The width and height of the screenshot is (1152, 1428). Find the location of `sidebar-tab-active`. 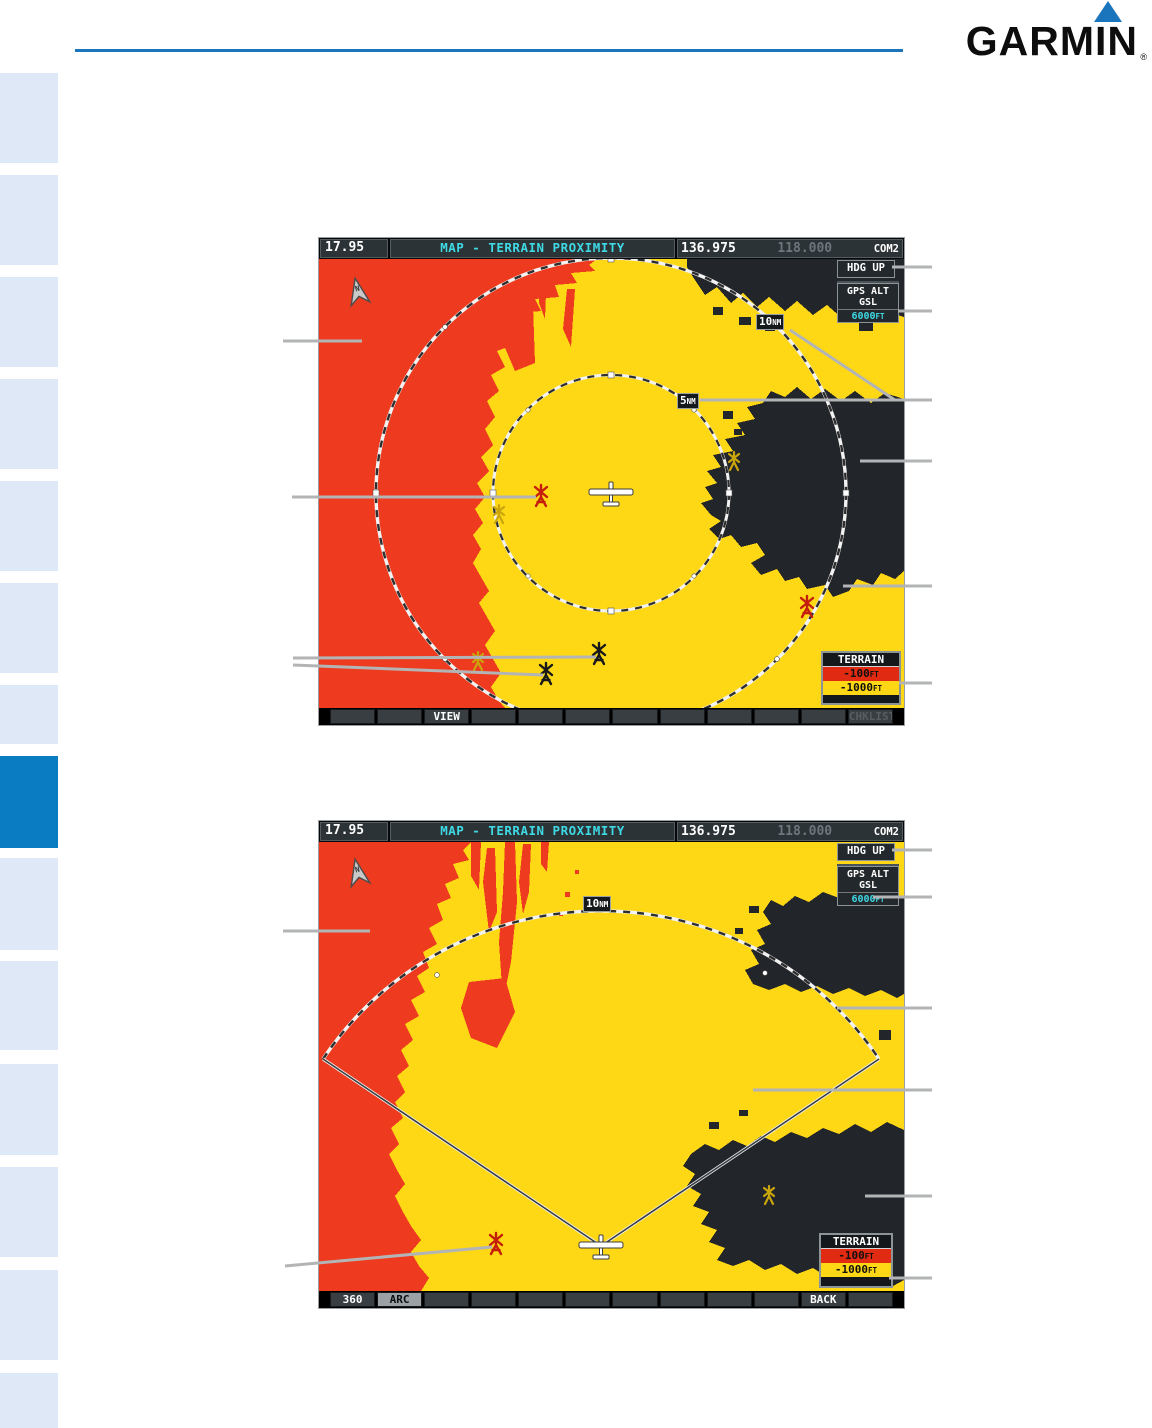

sidebar-tab-active is located at coordinates (29, 802).